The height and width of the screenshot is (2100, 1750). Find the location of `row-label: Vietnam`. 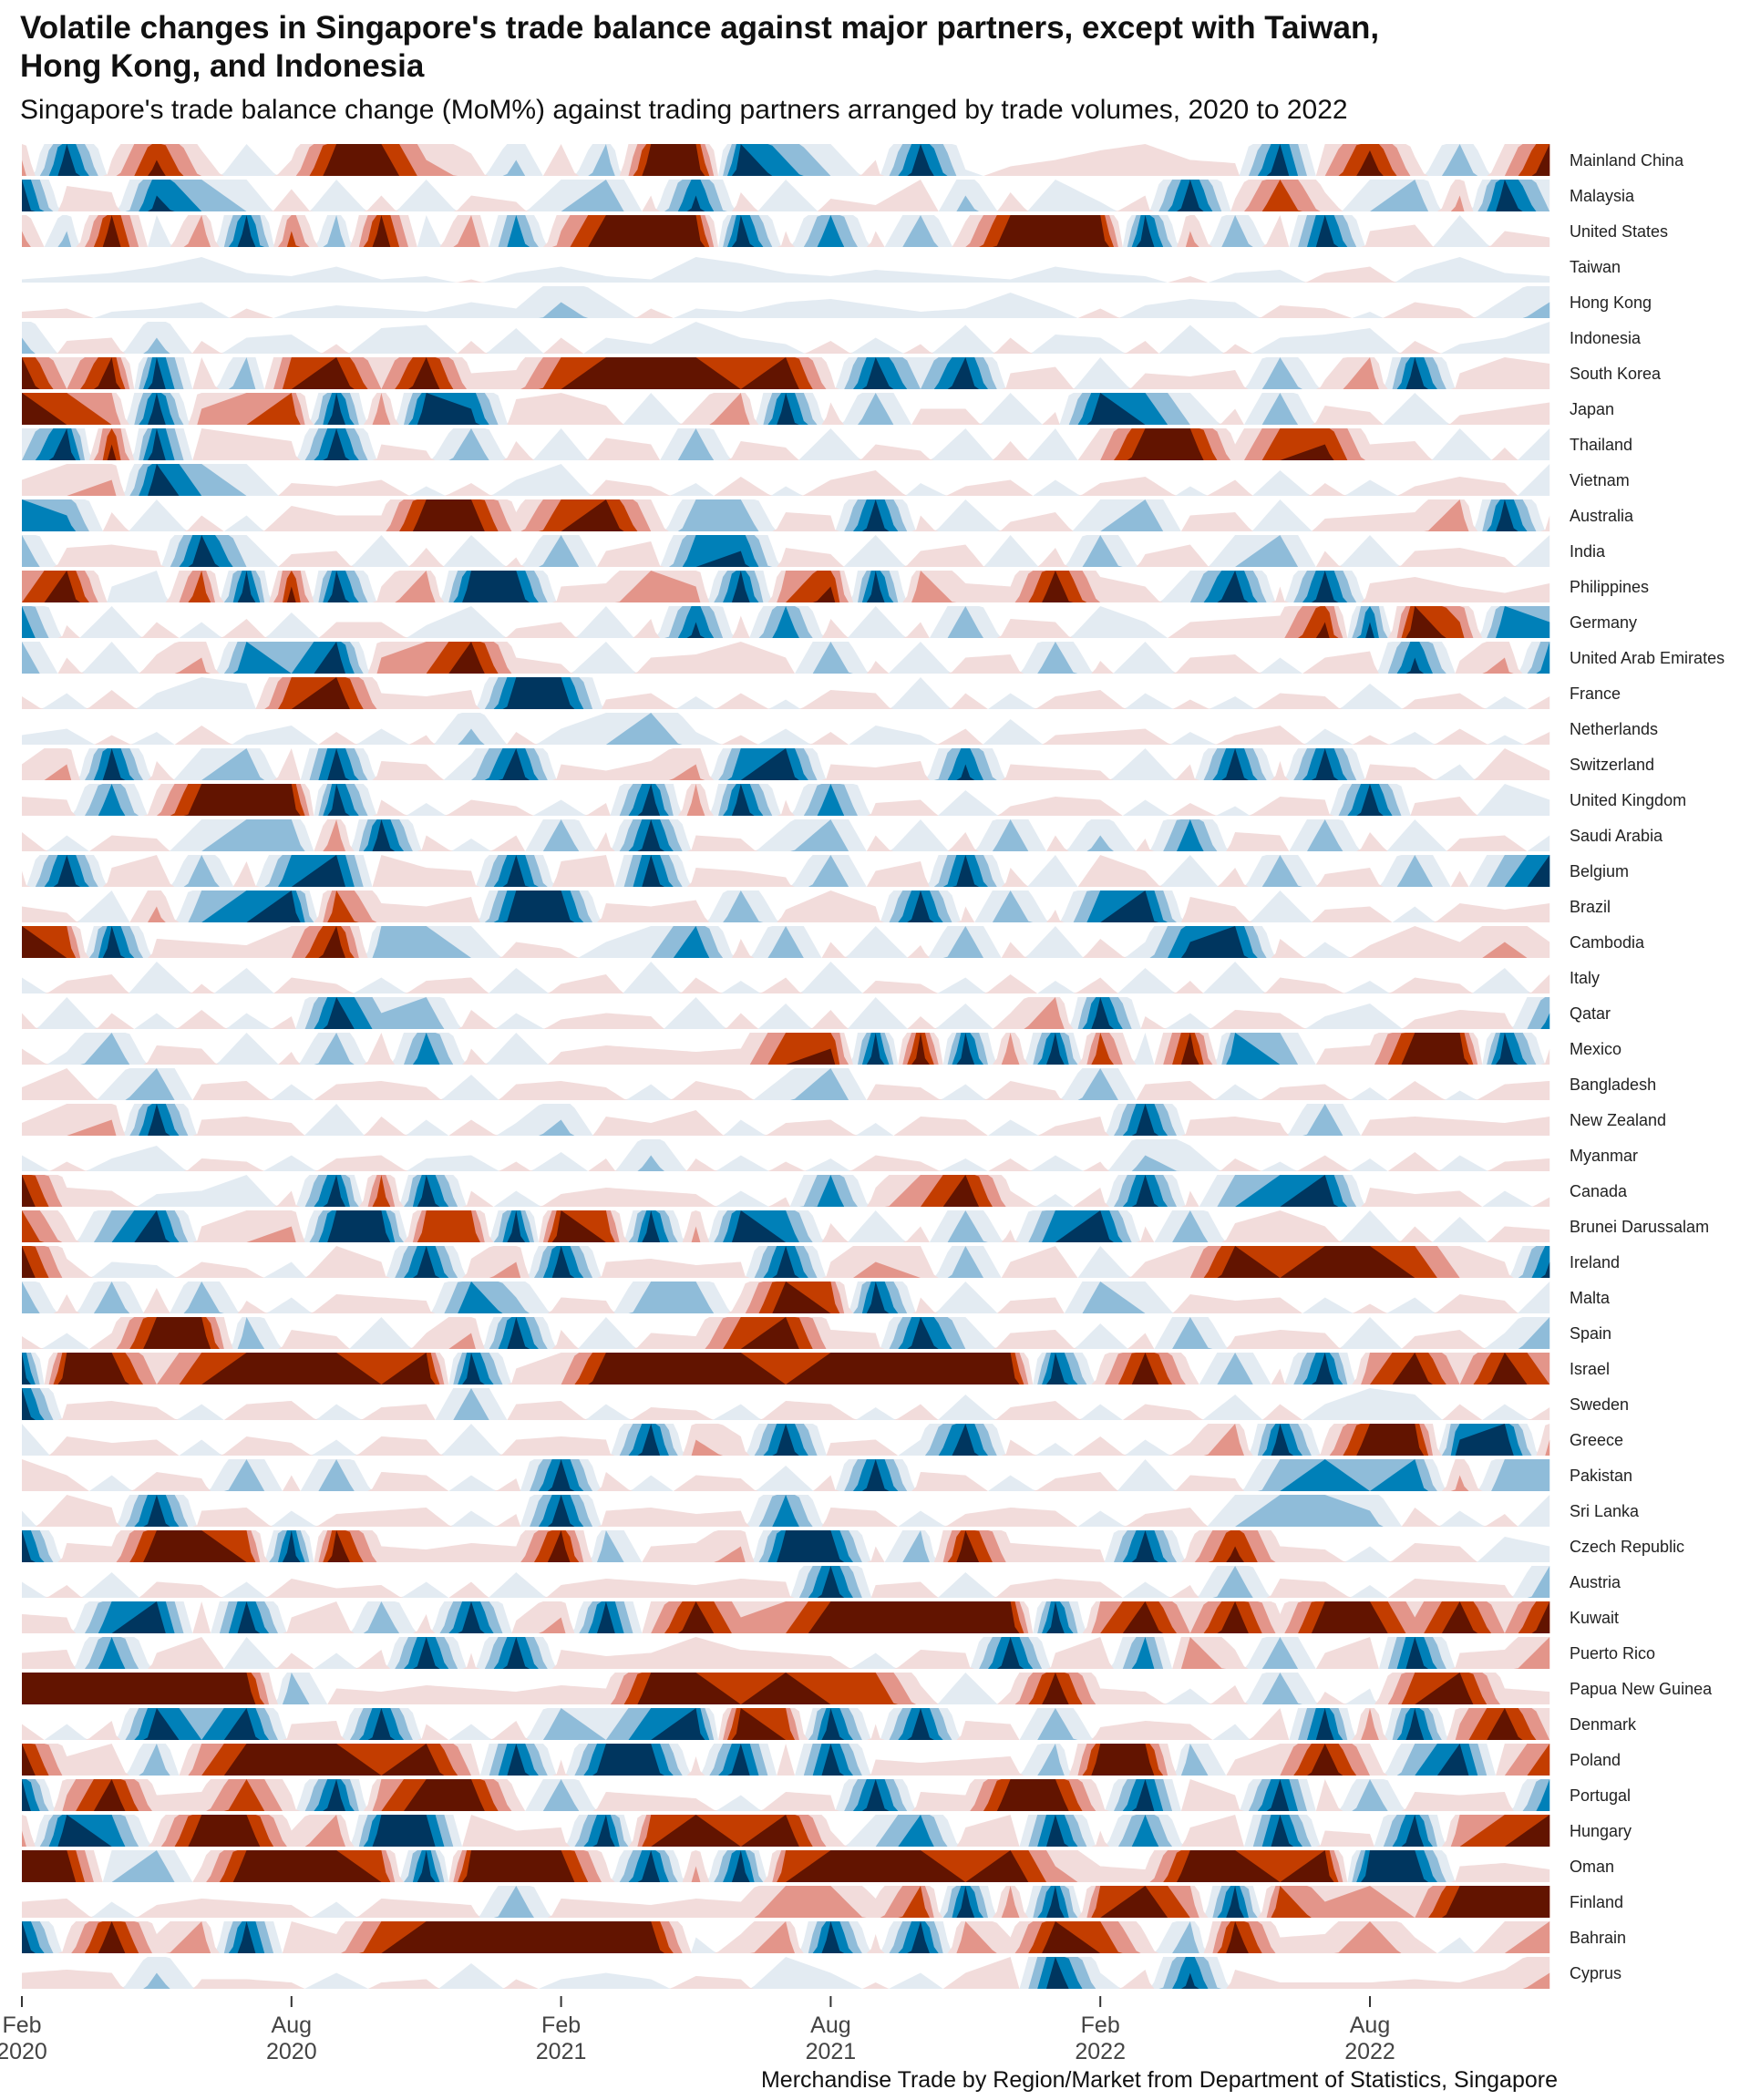

row-label: Vietnam is located at coordinates (1600, 480).